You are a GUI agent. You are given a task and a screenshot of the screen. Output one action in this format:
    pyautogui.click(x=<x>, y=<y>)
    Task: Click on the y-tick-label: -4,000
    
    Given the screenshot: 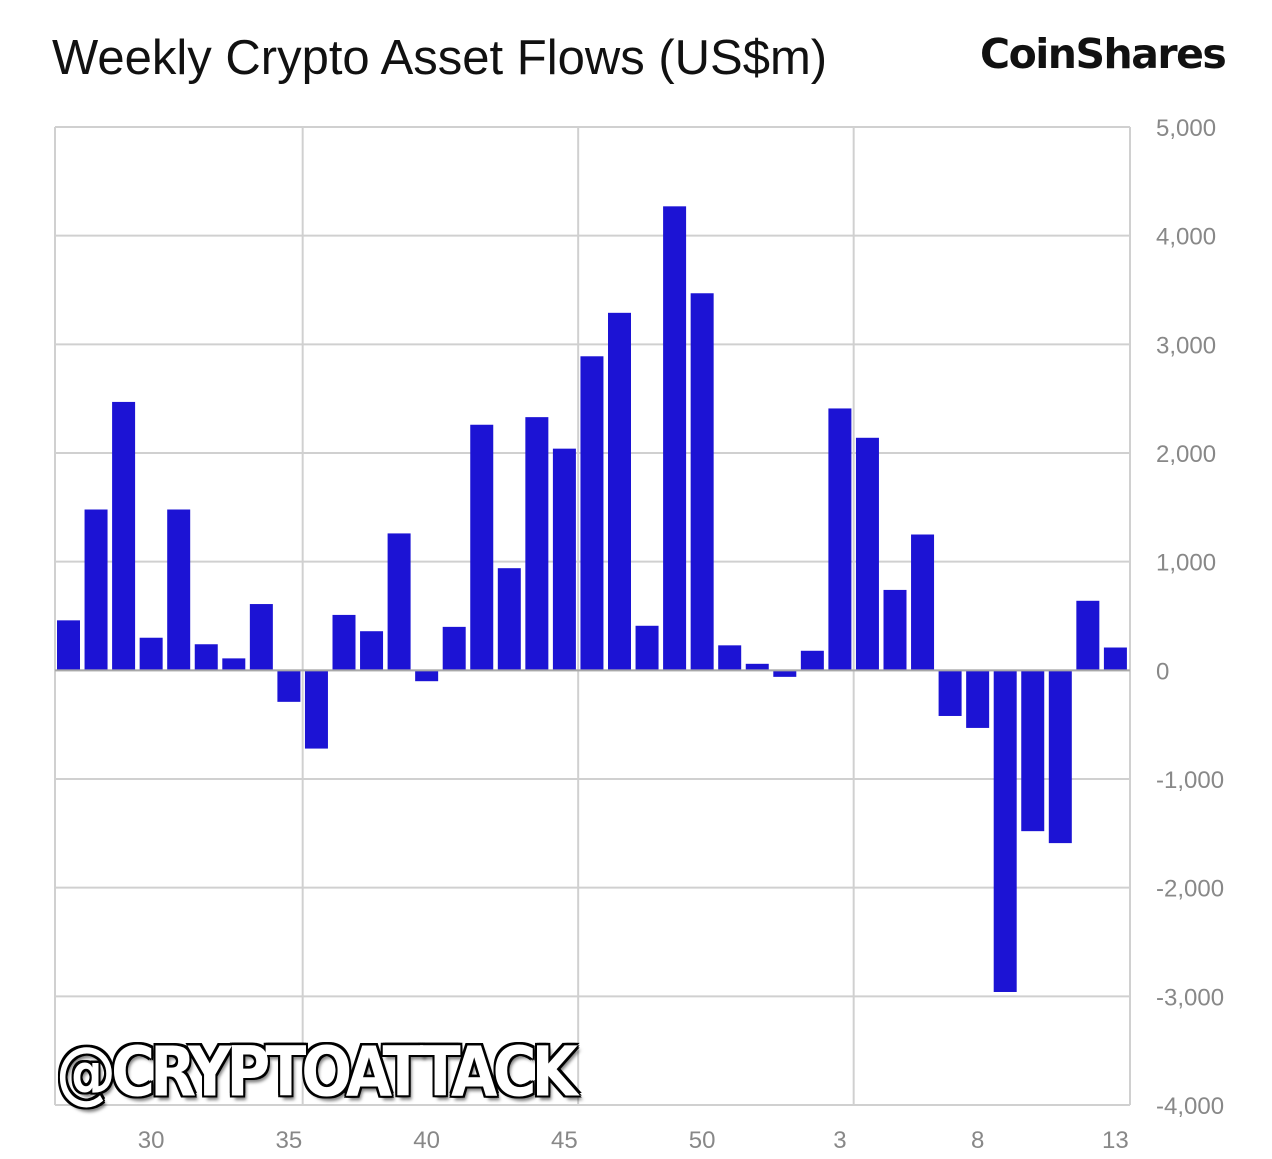 What is the action you would take?
    pyautogui.click(x=1190, y=1106)
    